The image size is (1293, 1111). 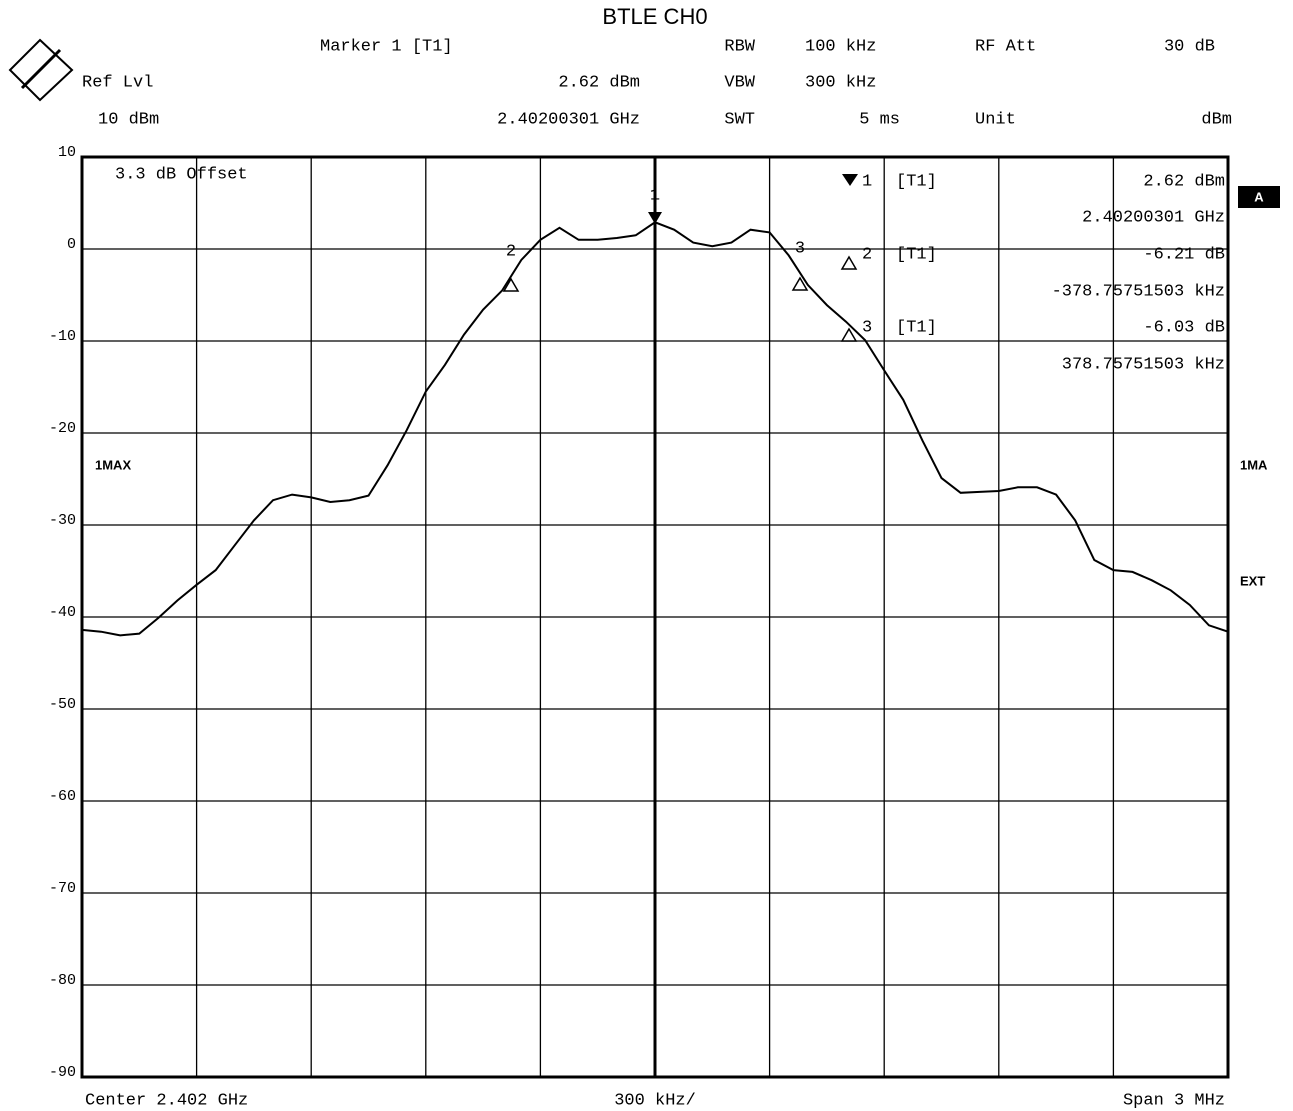 I want to click on marker-level: -6.03 dB, so click(x=1184, y=327).